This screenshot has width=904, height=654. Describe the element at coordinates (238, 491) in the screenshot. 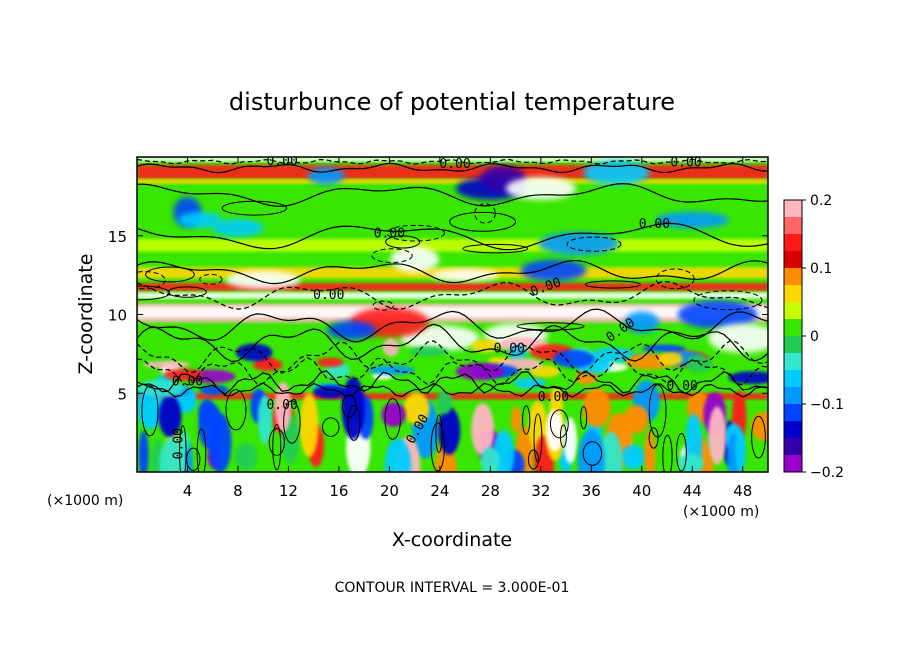

I see `x-tick-label: 8` at that location.